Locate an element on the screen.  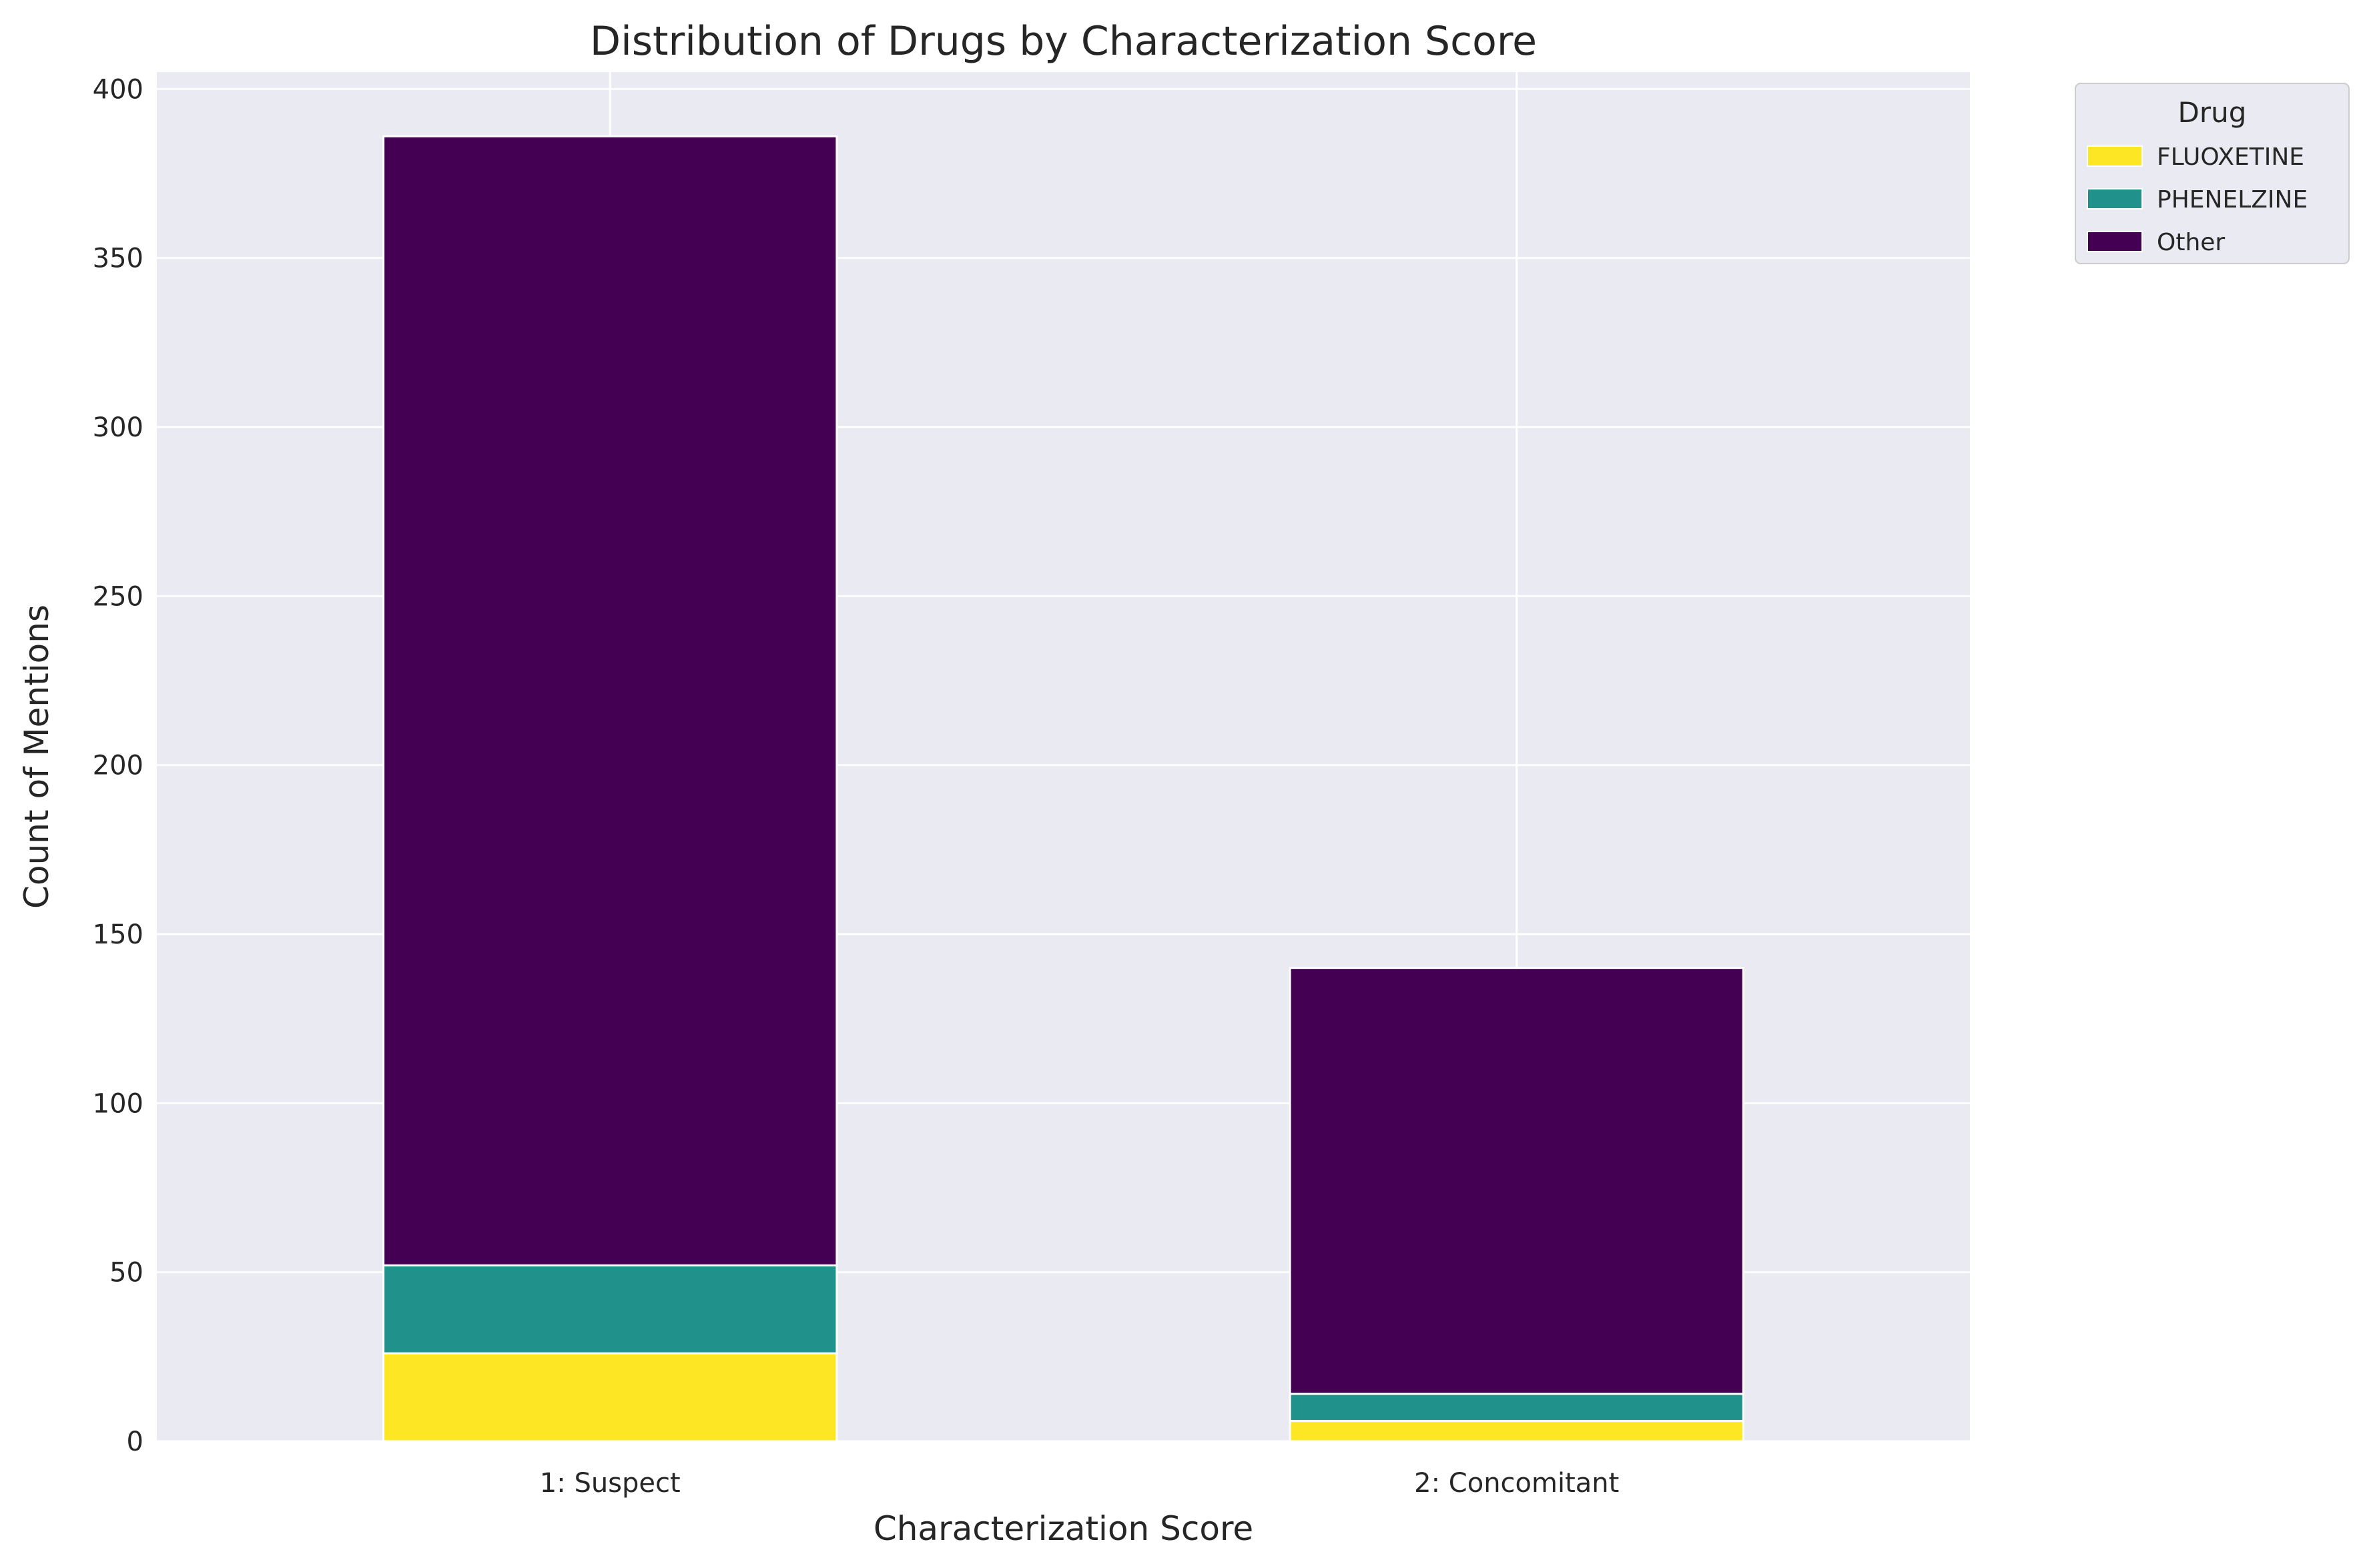
legend-box is located at coordinates (2212, 174).